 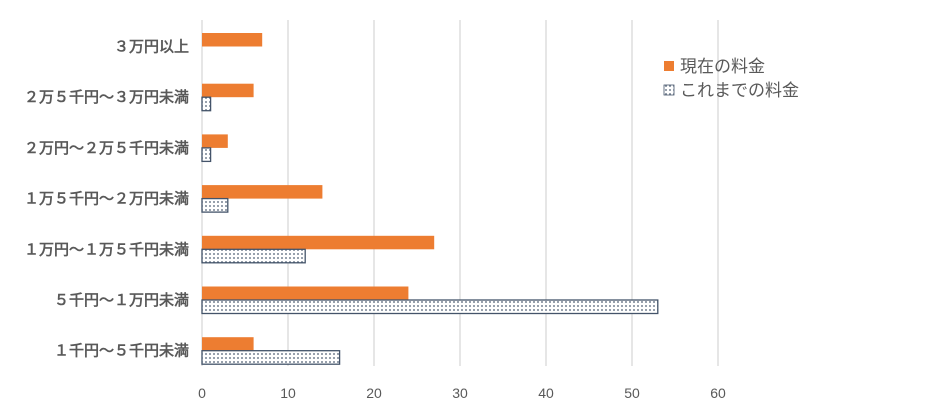 I want to click on category-label: １万円～１万５千円未満, so click(x=106, y=249).